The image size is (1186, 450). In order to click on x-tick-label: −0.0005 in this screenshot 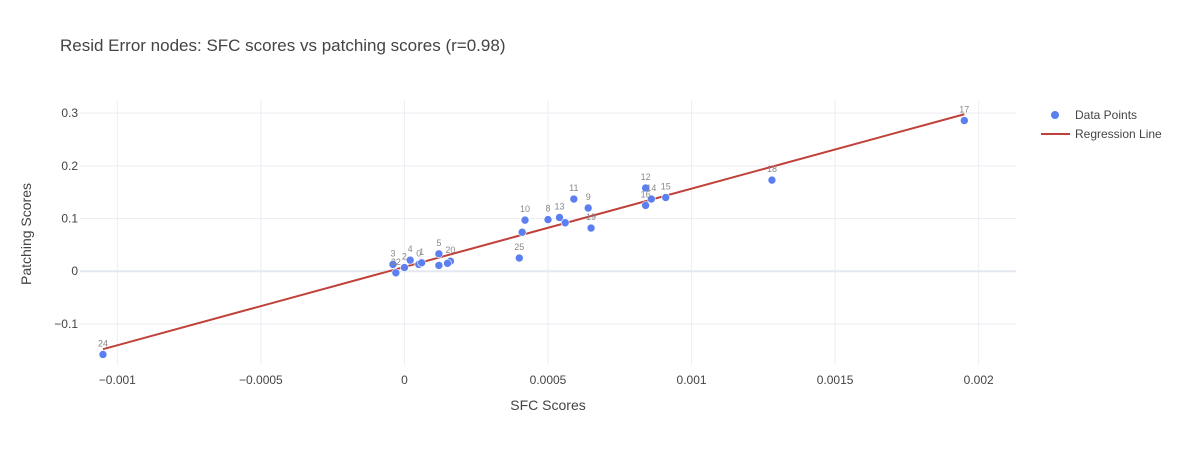, I will do `click(261, 380)`.